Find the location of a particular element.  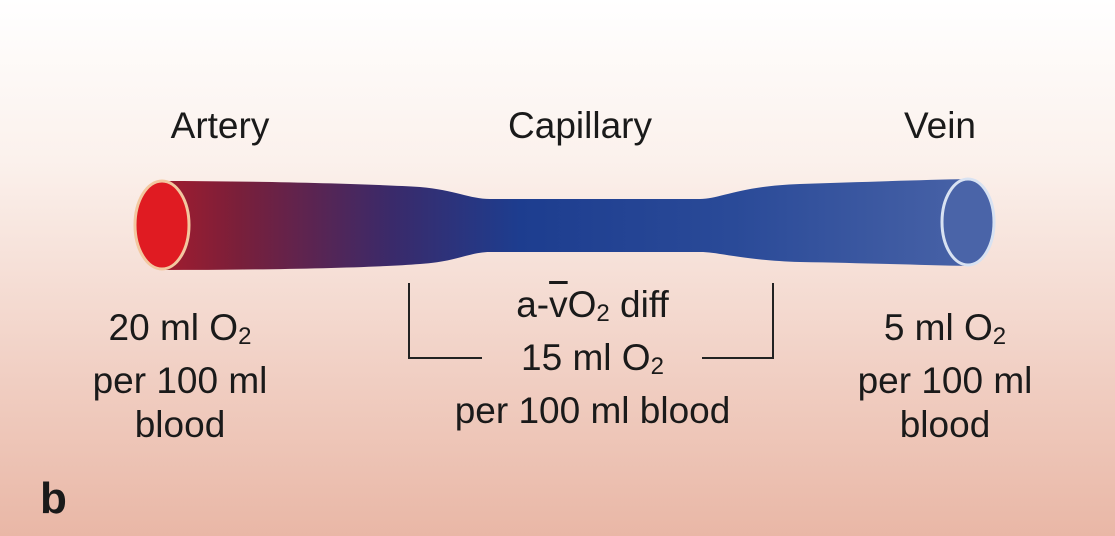

vessel-tube is located at coordinates (564, 224).